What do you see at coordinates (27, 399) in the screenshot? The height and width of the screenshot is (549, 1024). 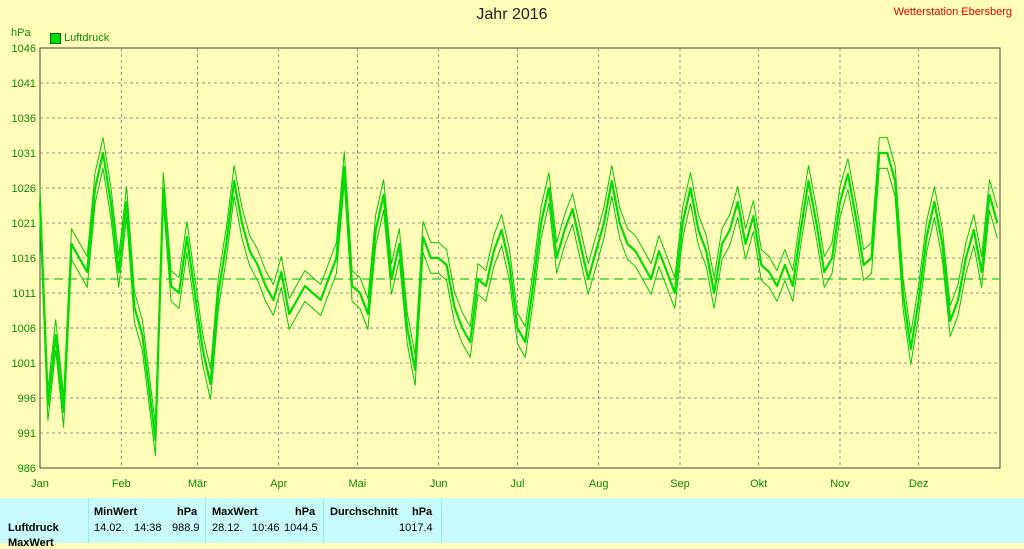 I see `y-tick-label: 996` at bounding box center [27, 399].